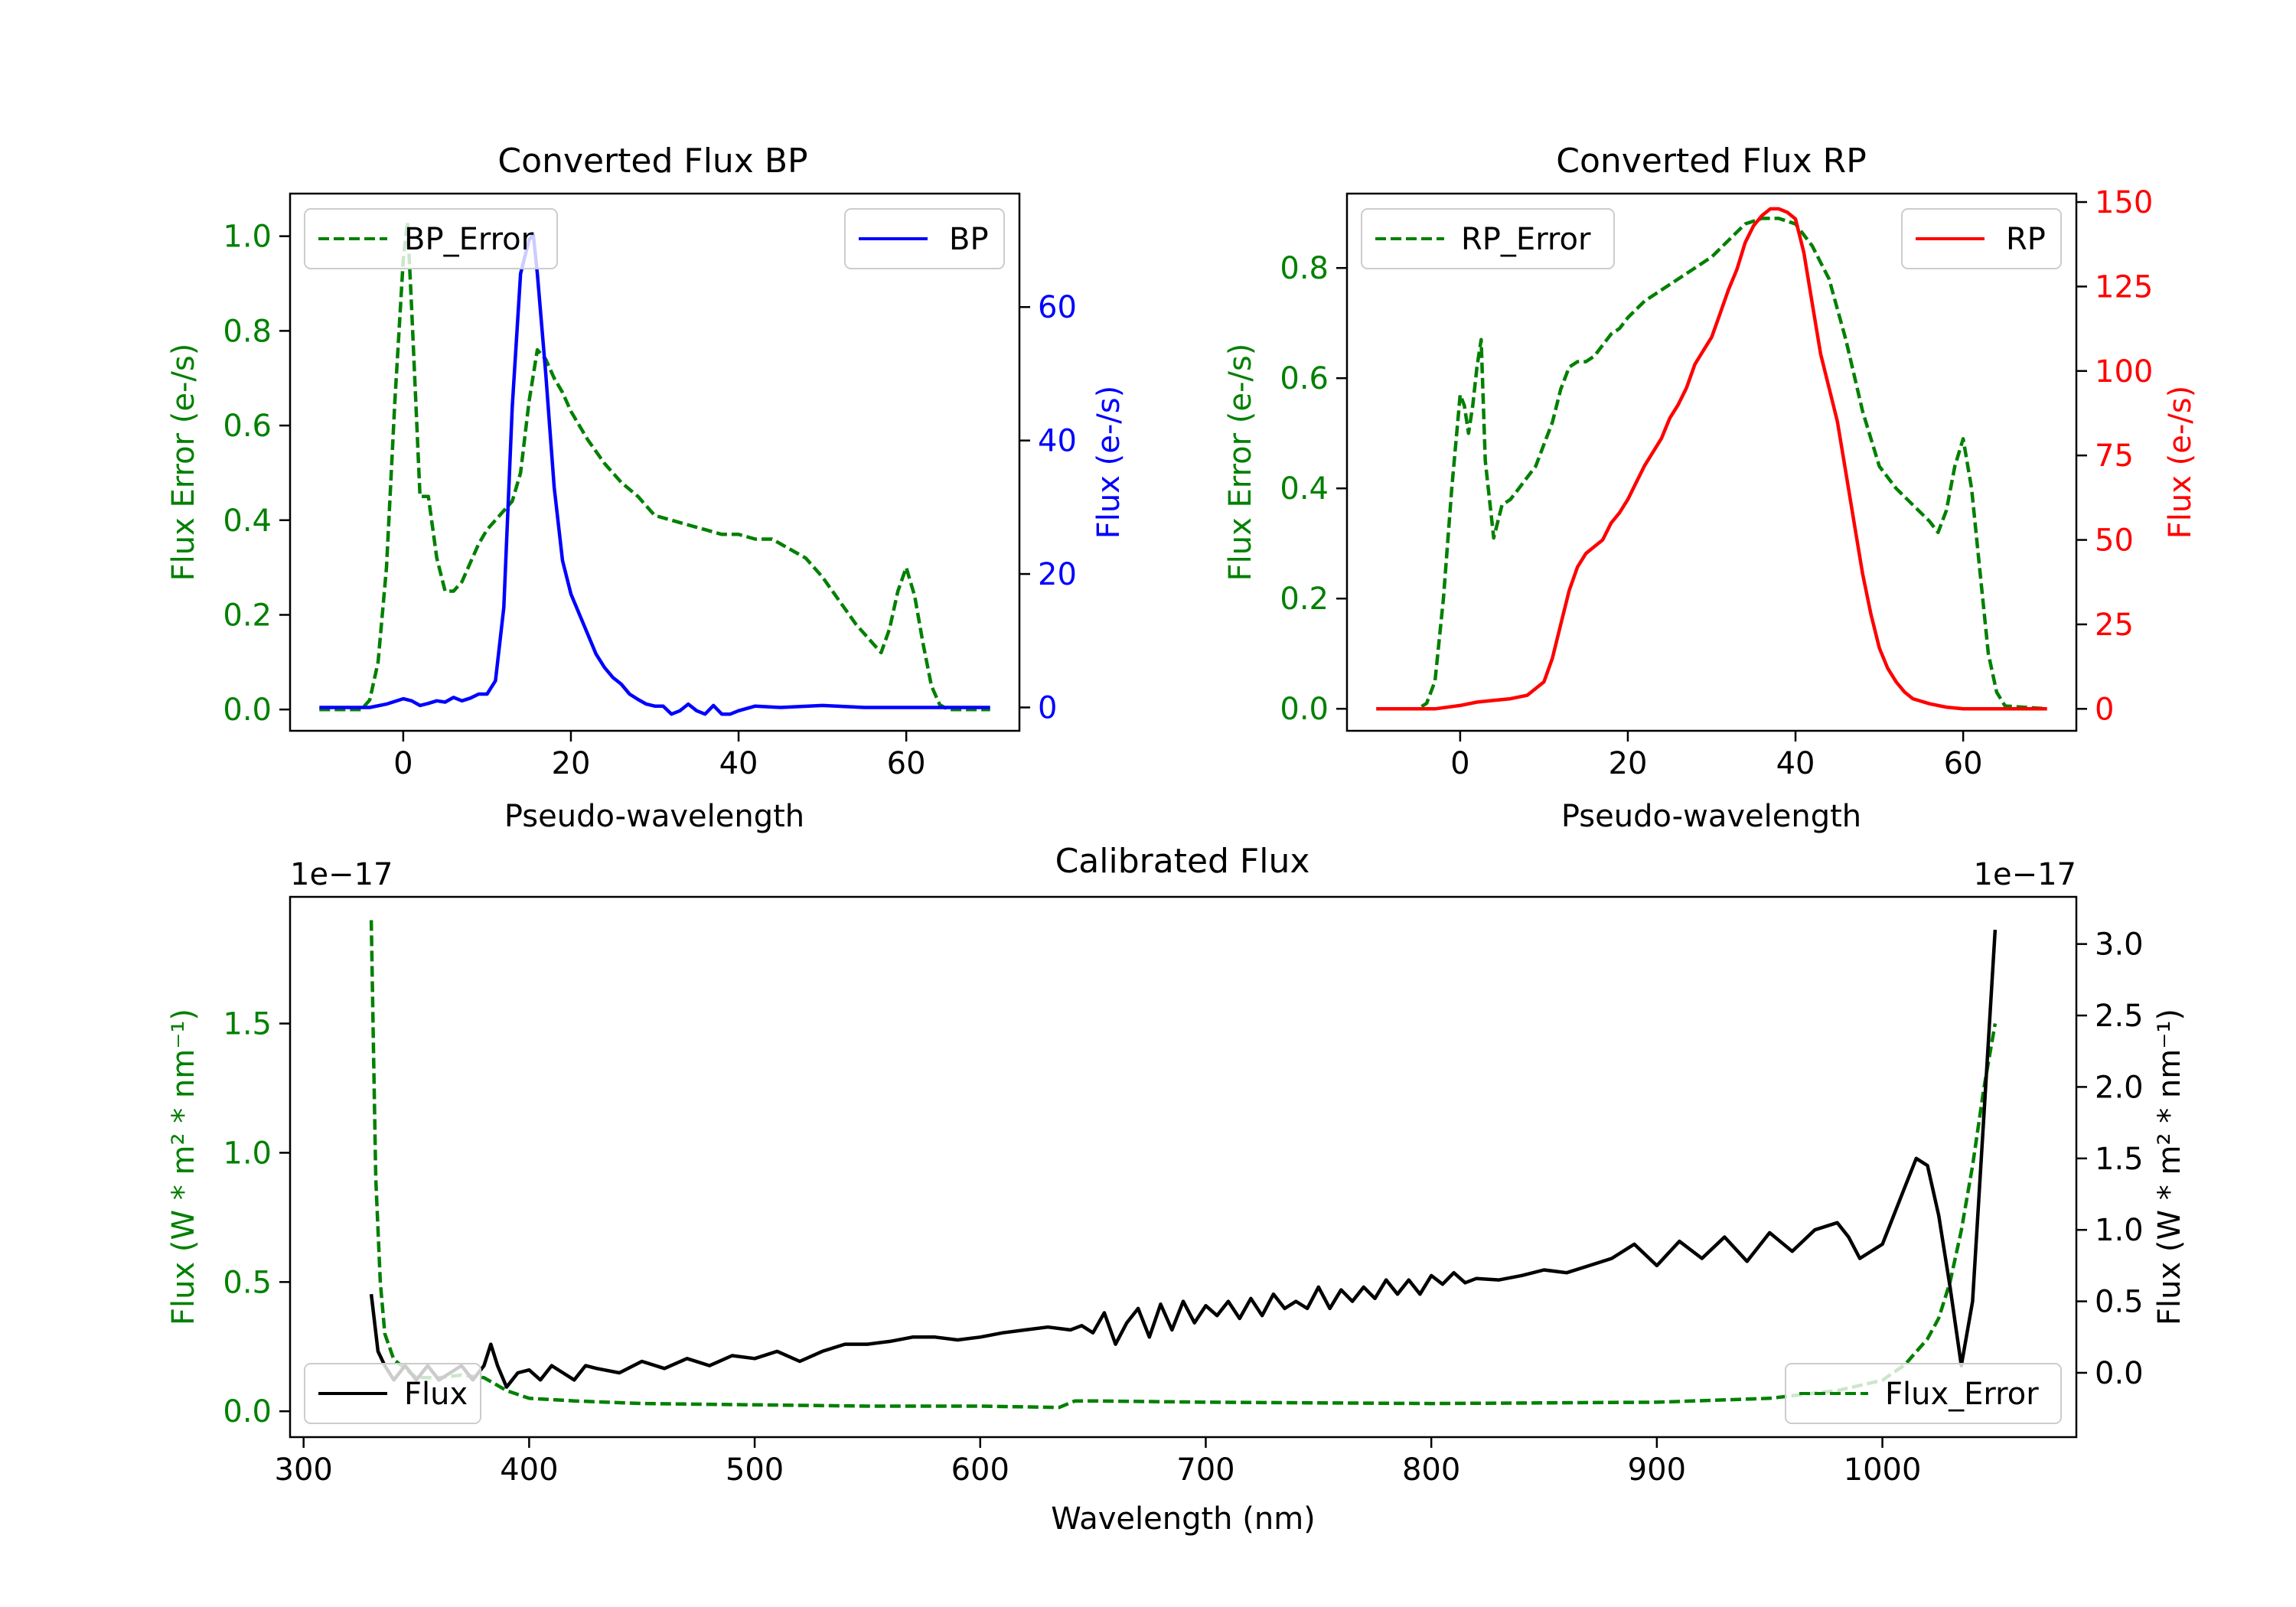  What do you see at coordinates (2114, 456) in the screenshot?
I see `rp-y-right-tick-label: 75` at bounding box center [2114, 456].